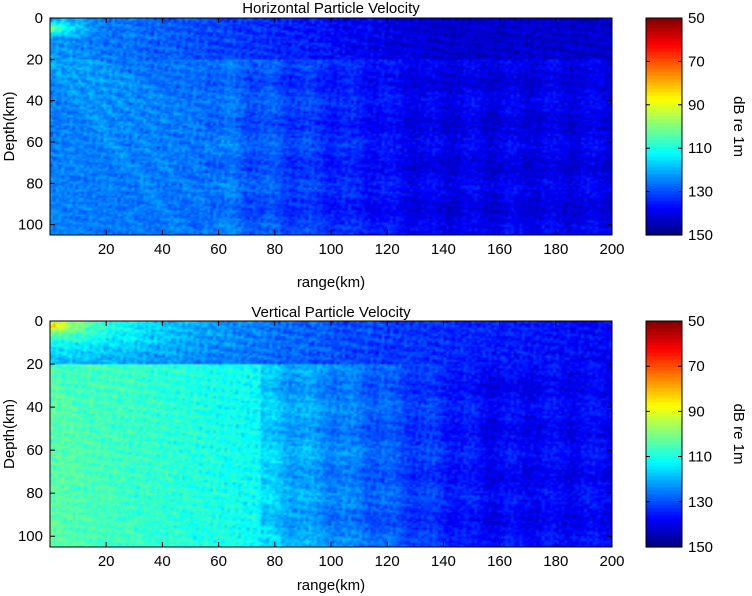  I want to click on y-tick-label: 0, so click(39, 18).